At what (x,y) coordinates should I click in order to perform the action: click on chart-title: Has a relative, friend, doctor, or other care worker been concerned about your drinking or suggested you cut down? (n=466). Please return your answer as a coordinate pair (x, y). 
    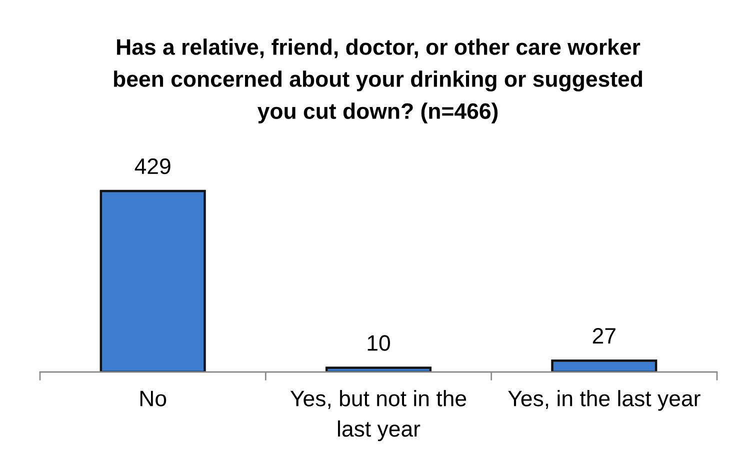
    Looking at the image, I should click on (378, 81).